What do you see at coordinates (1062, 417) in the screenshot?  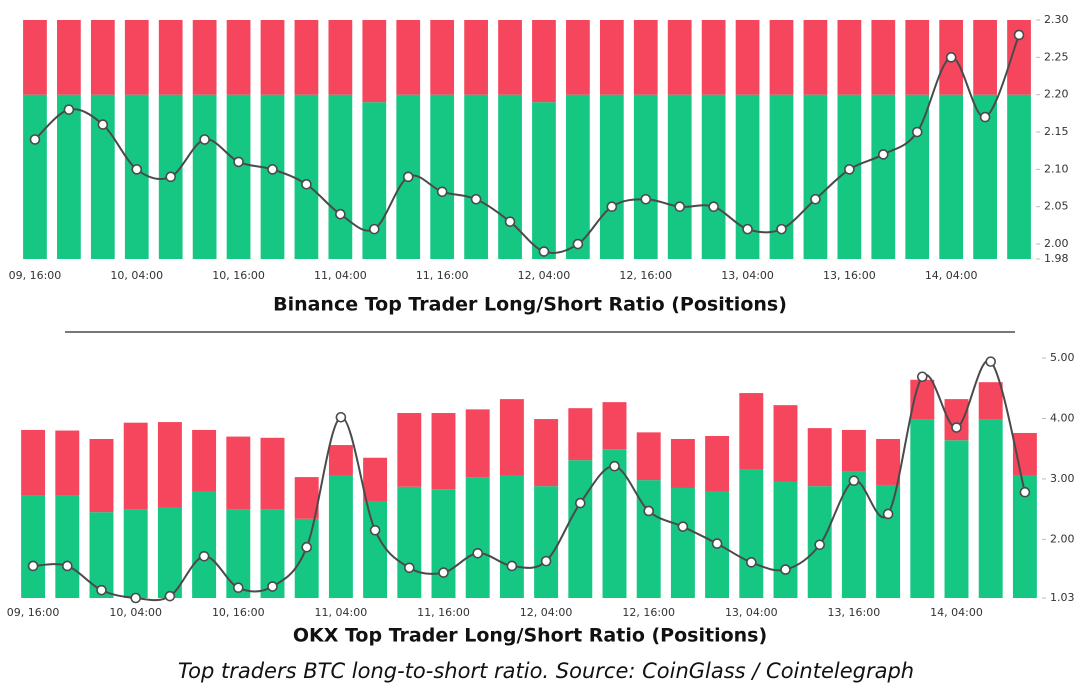 I see `y-tick-label: 4.00` at bounding box center [1062, 417].